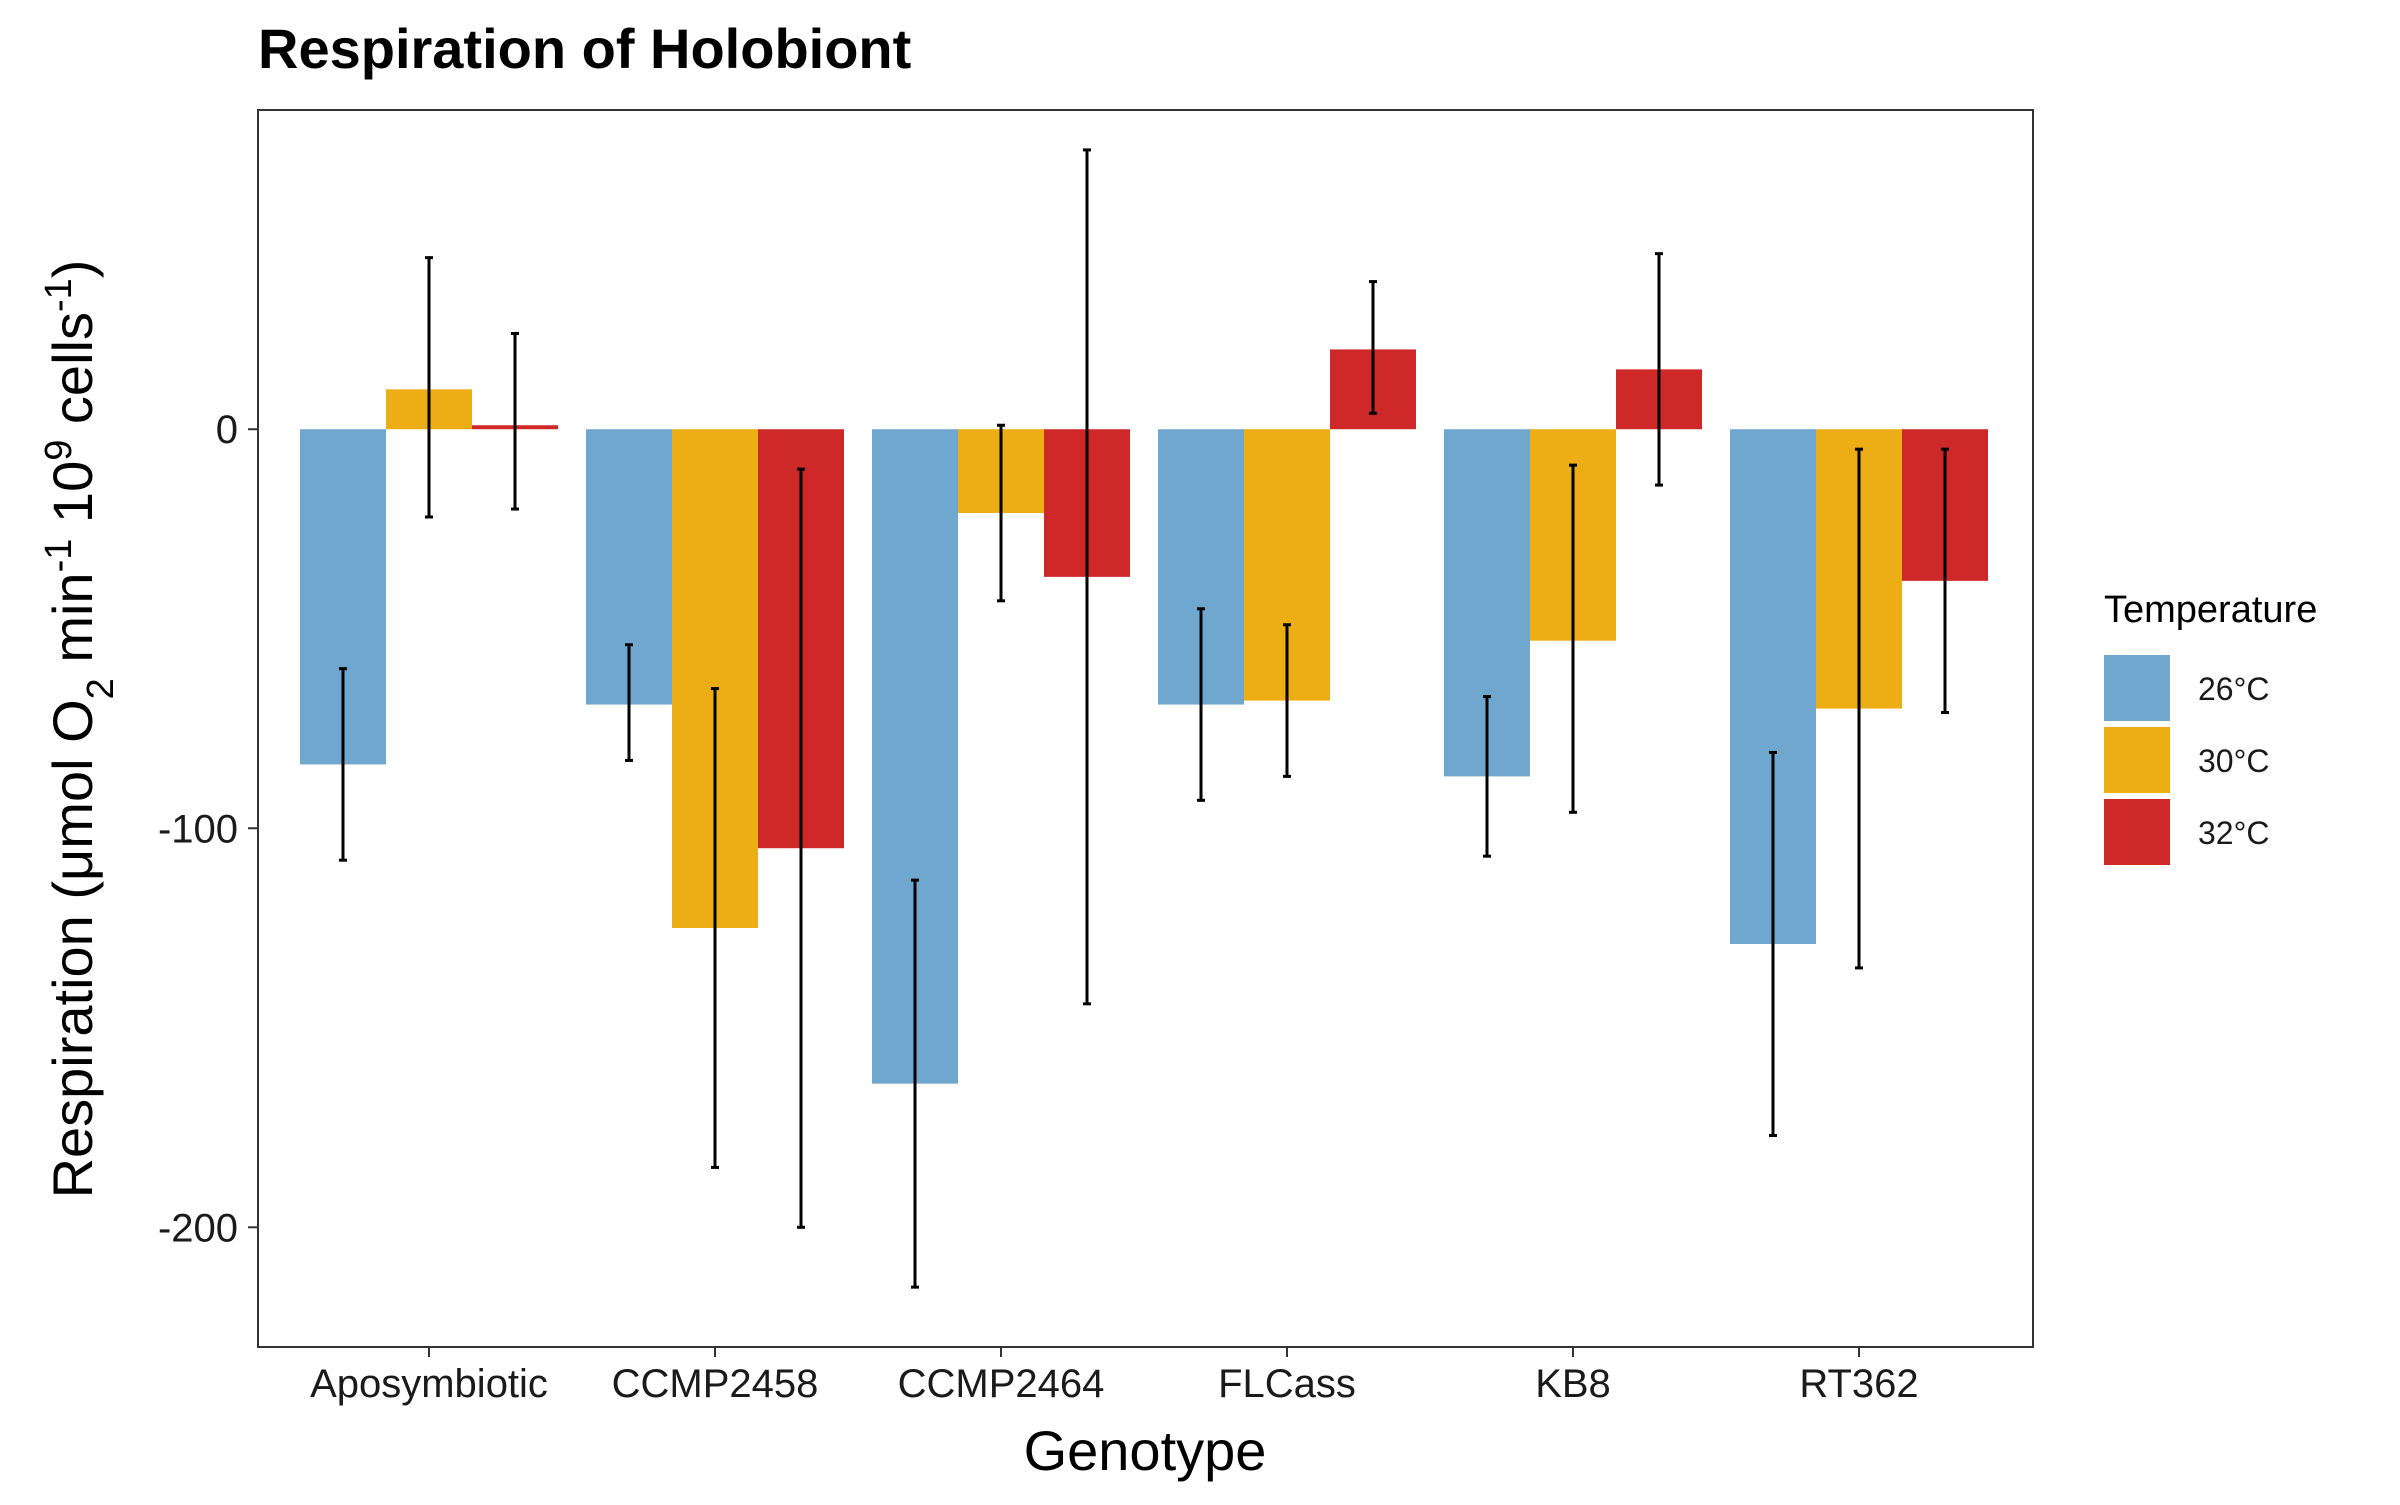  Describe the element at coordinates (1858, 1384) in the screenshot. I see `x-tick-label: RT362` at that location.